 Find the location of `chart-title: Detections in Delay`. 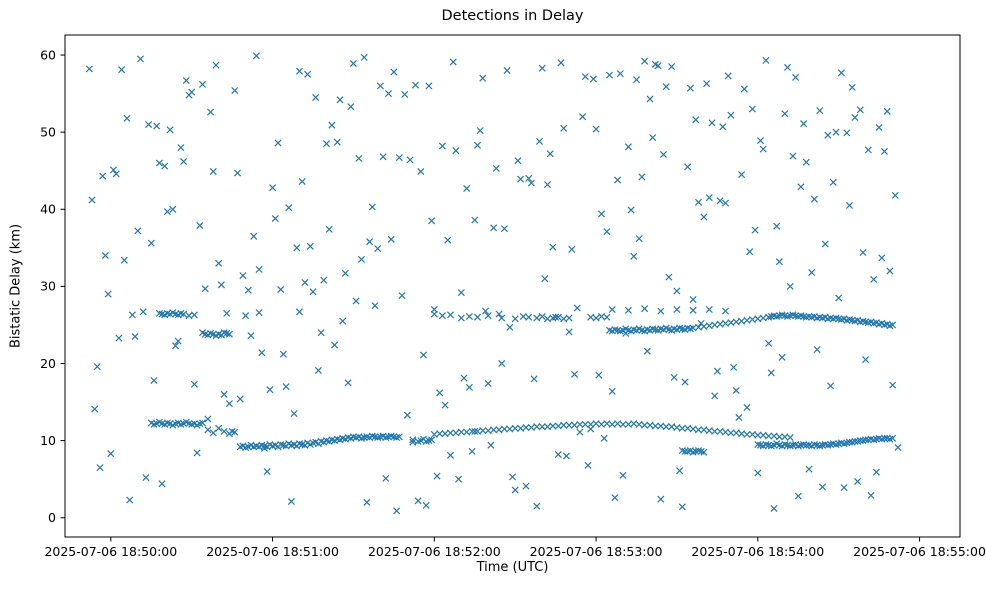

chart-title: Detections in Delay is located at coordinates (512, 16).